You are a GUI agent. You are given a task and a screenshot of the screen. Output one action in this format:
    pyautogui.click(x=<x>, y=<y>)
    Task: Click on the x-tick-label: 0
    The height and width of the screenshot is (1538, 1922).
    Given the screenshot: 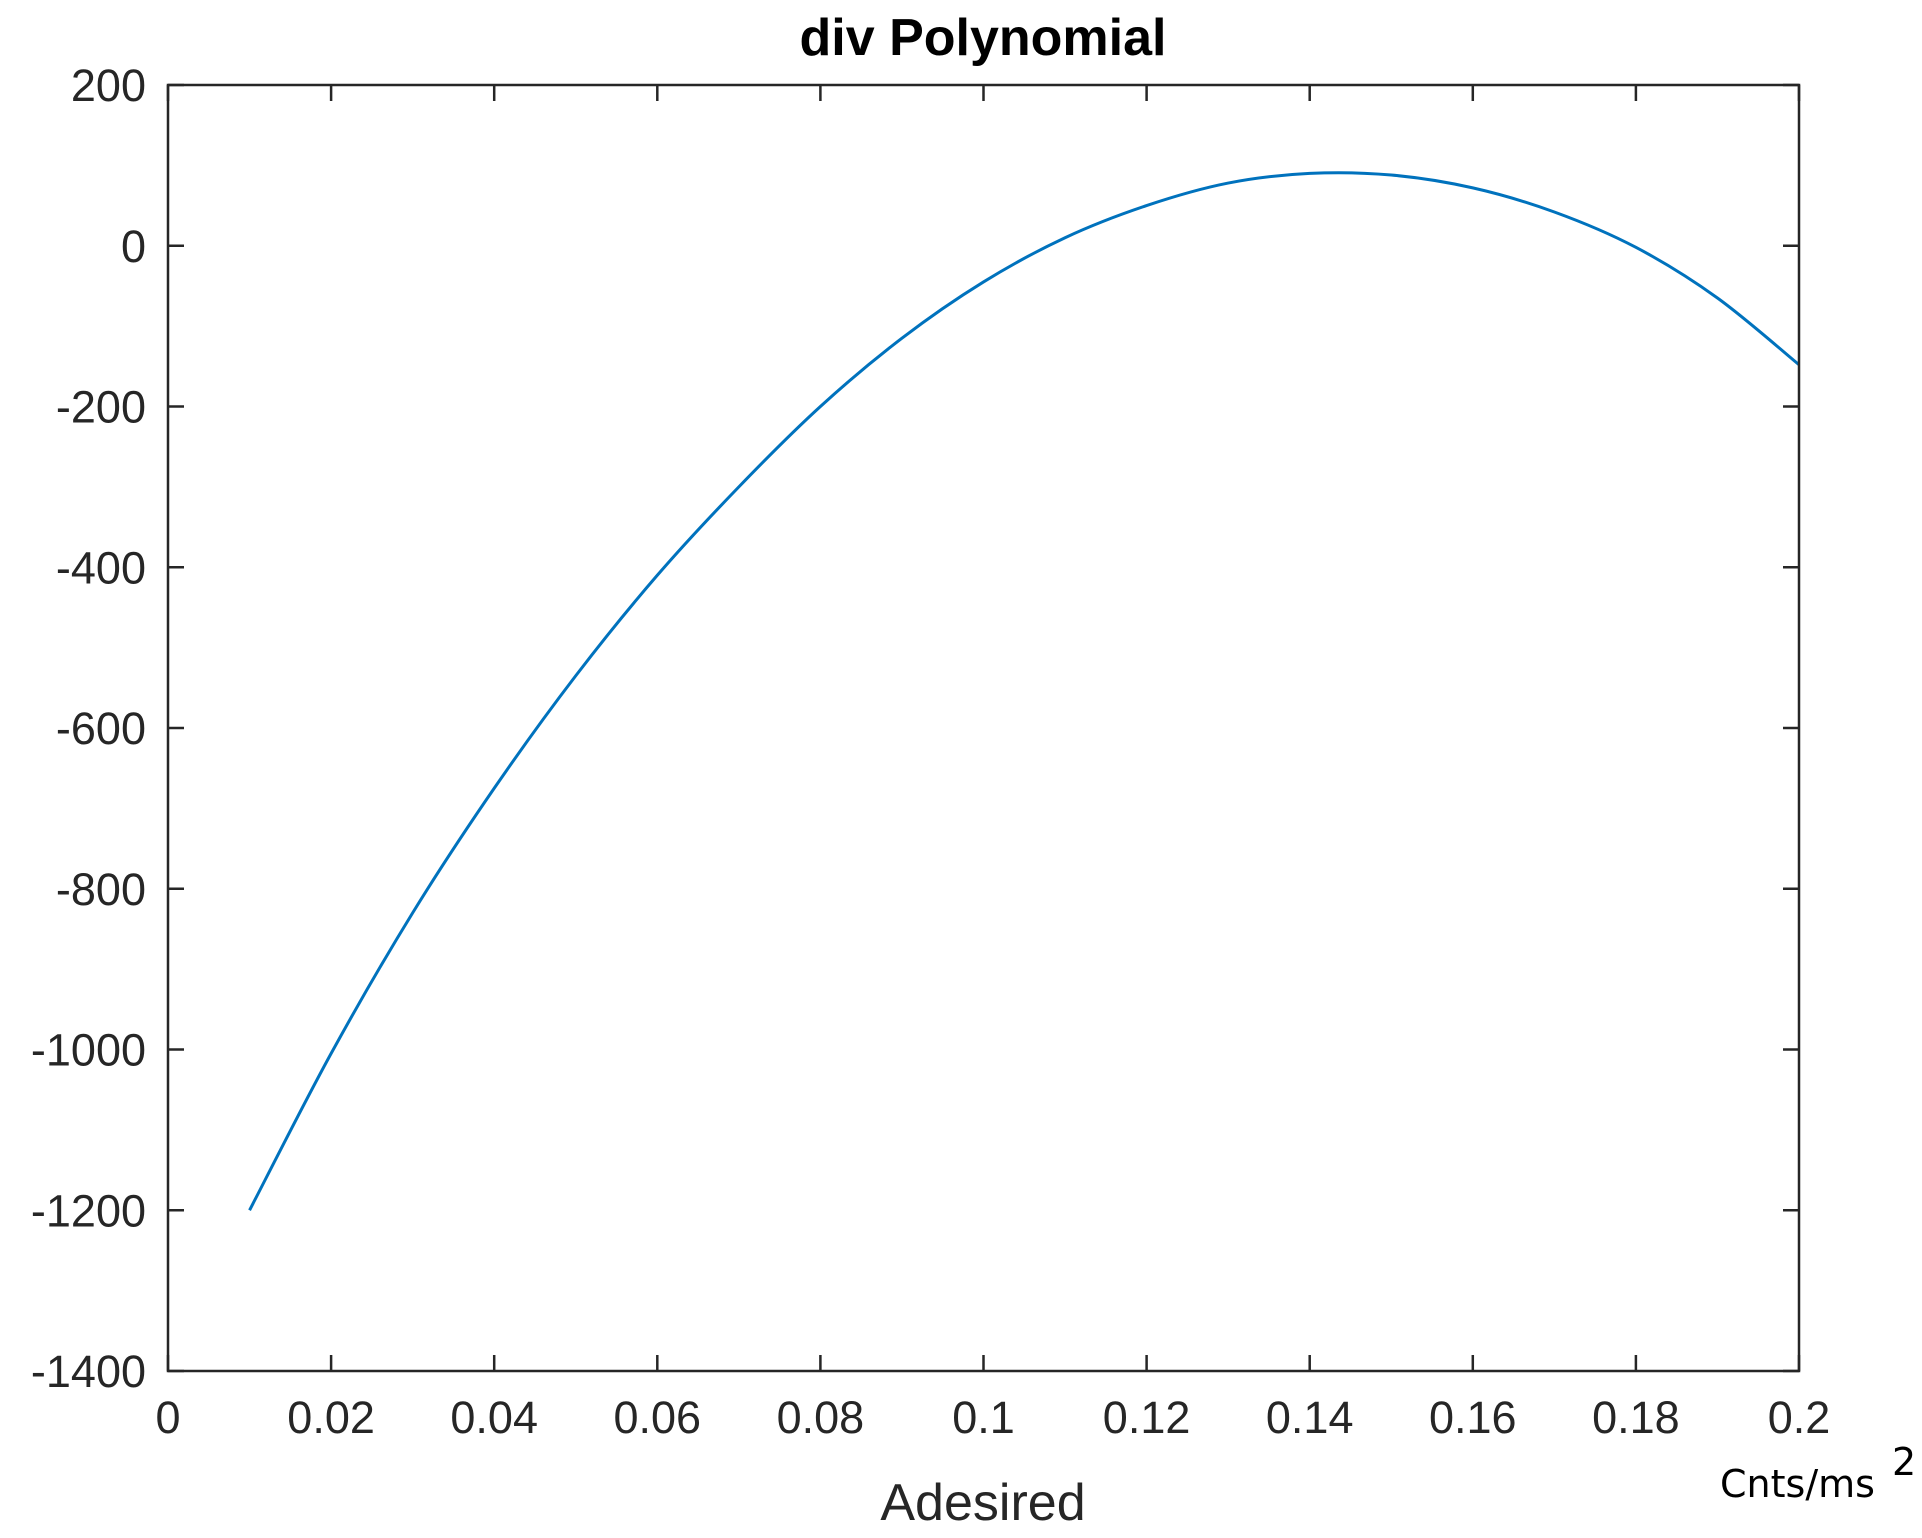 What is the action you would take?
    pyautogui.click(x=167, y=1417)
    